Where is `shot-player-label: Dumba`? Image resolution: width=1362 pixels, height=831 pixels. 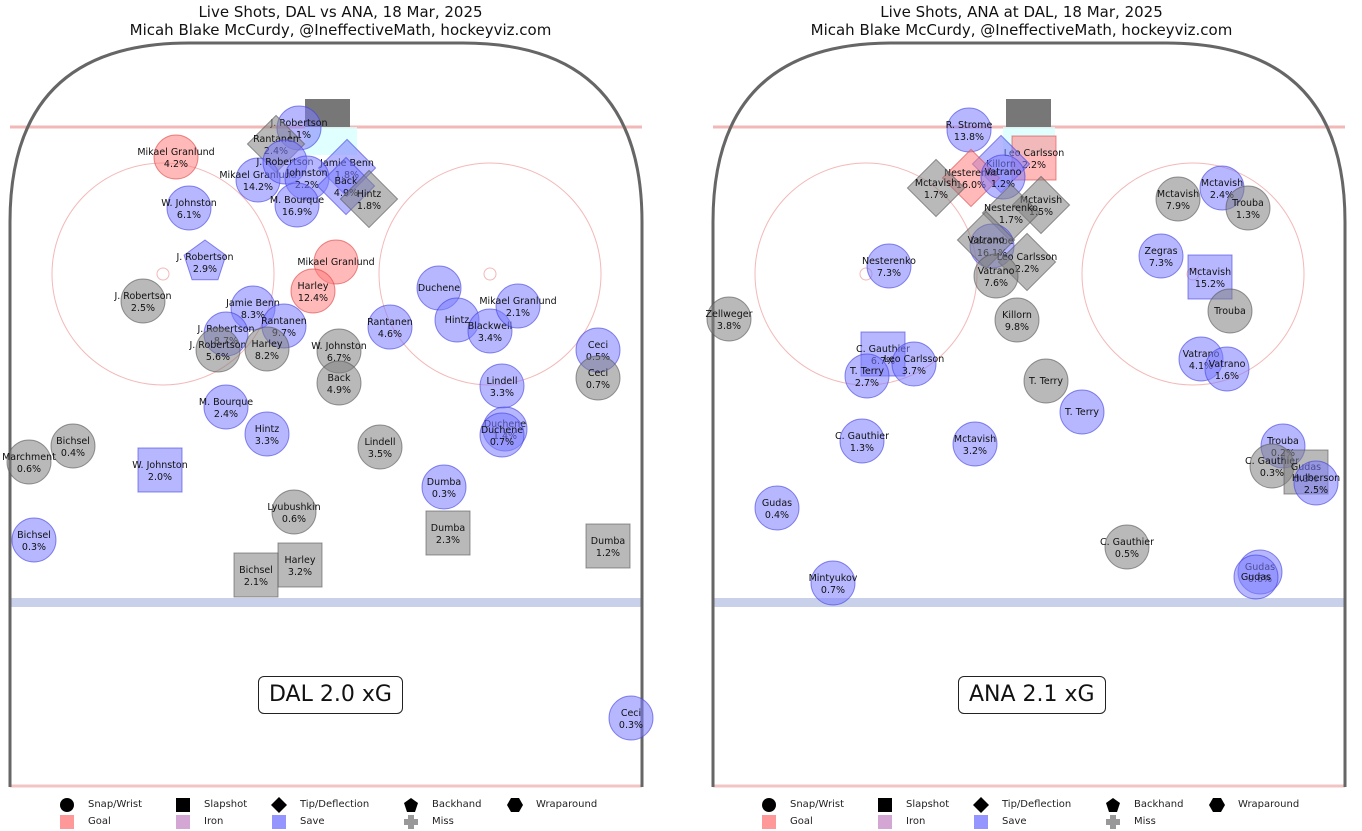 shot-player-label: Dumba is located at coordinates (444, 482).